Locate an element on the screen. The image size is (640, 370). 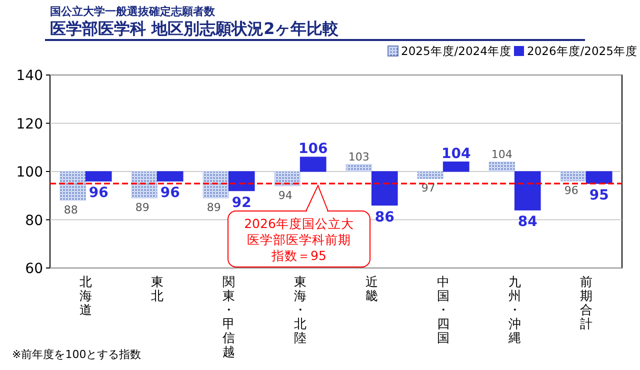
data-label: 106 is located at coordinates (313, 149).